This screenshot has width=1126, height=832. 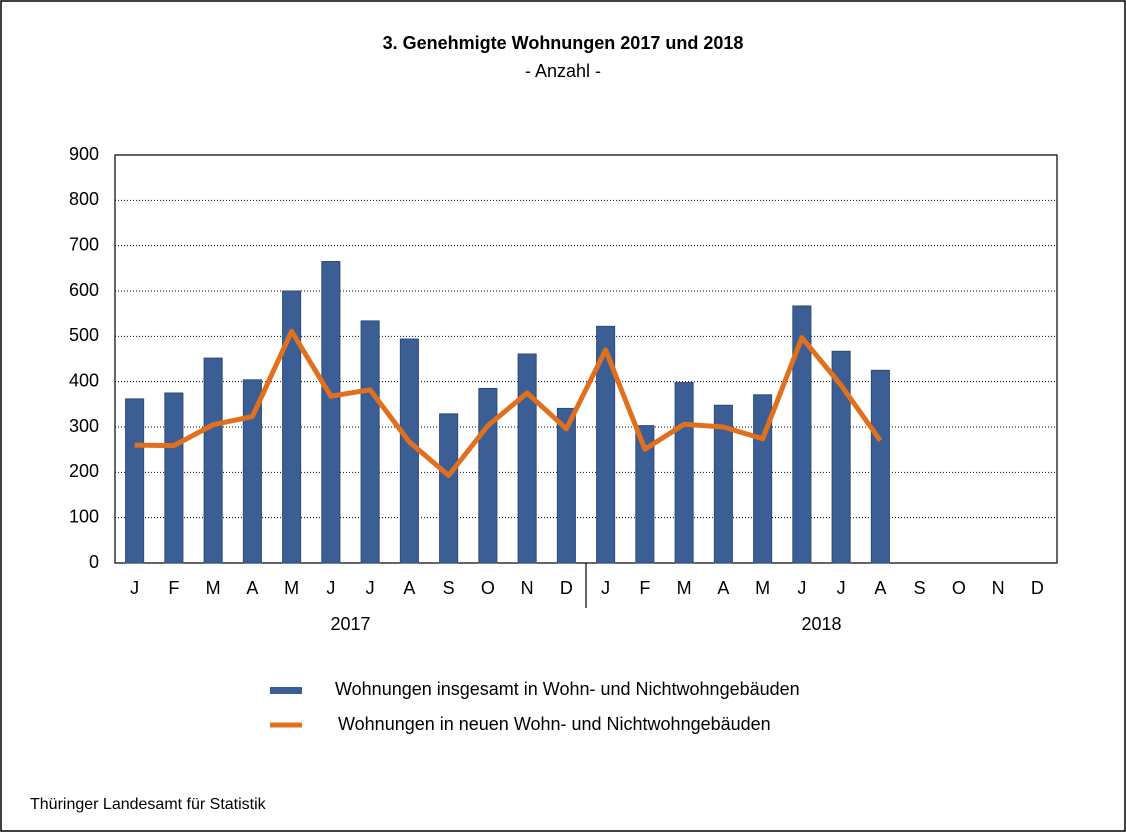 I want to click on y-tick-label: 400, so click(x=84, y=380).